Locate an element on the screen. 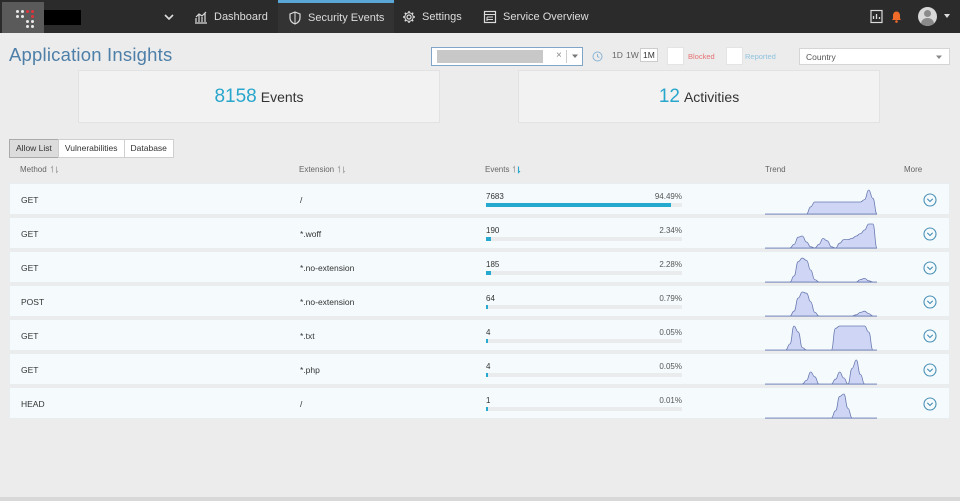  blocked-checkbox is located at coordinates (675, 56).